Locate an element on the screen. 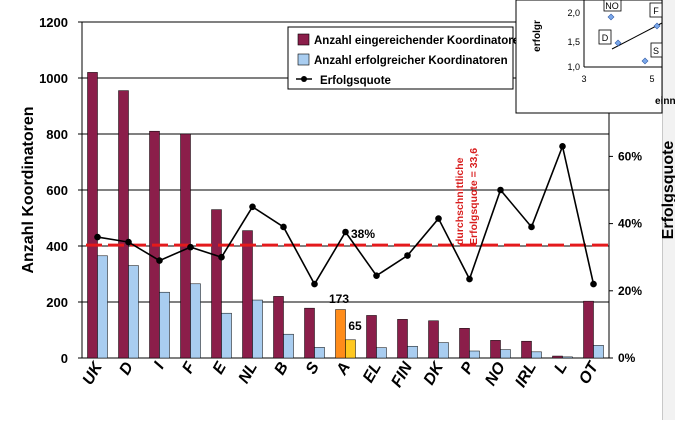 Image resolution: width=675 pixels, height=425 pixels. inset-point-d is located at coordinates (618, 43).